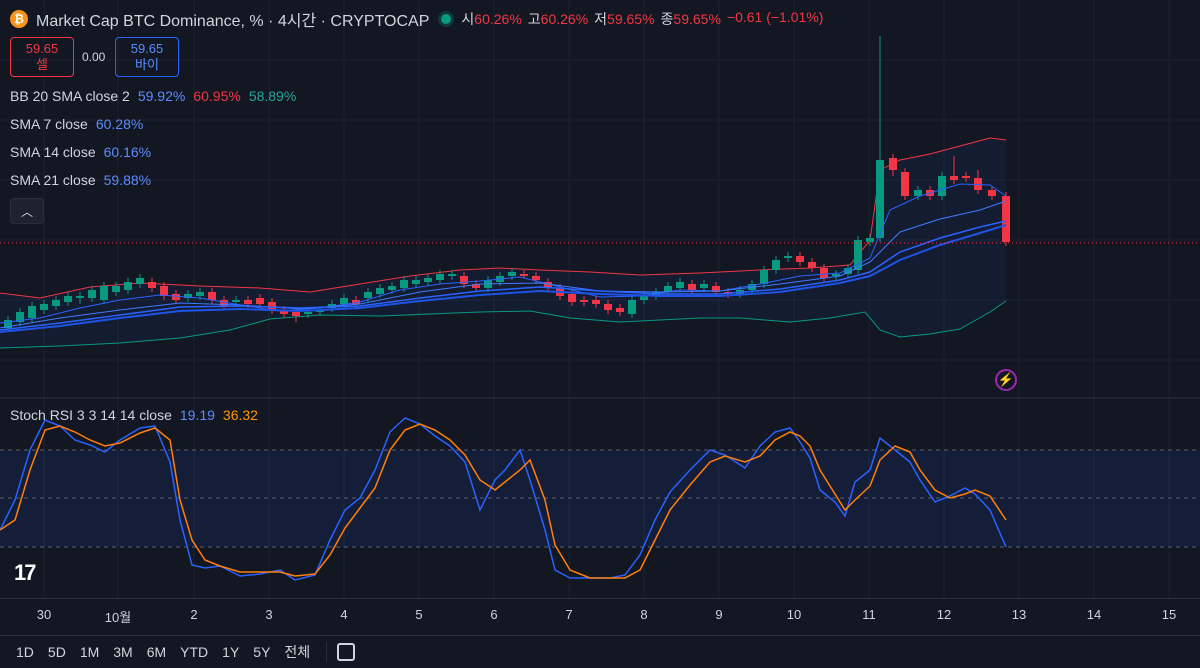 The image size is (1200, 668). Describe the element at coordinates (25, 572) in the screenshot. I see `tradingview-logo-icon: 17` at that location.